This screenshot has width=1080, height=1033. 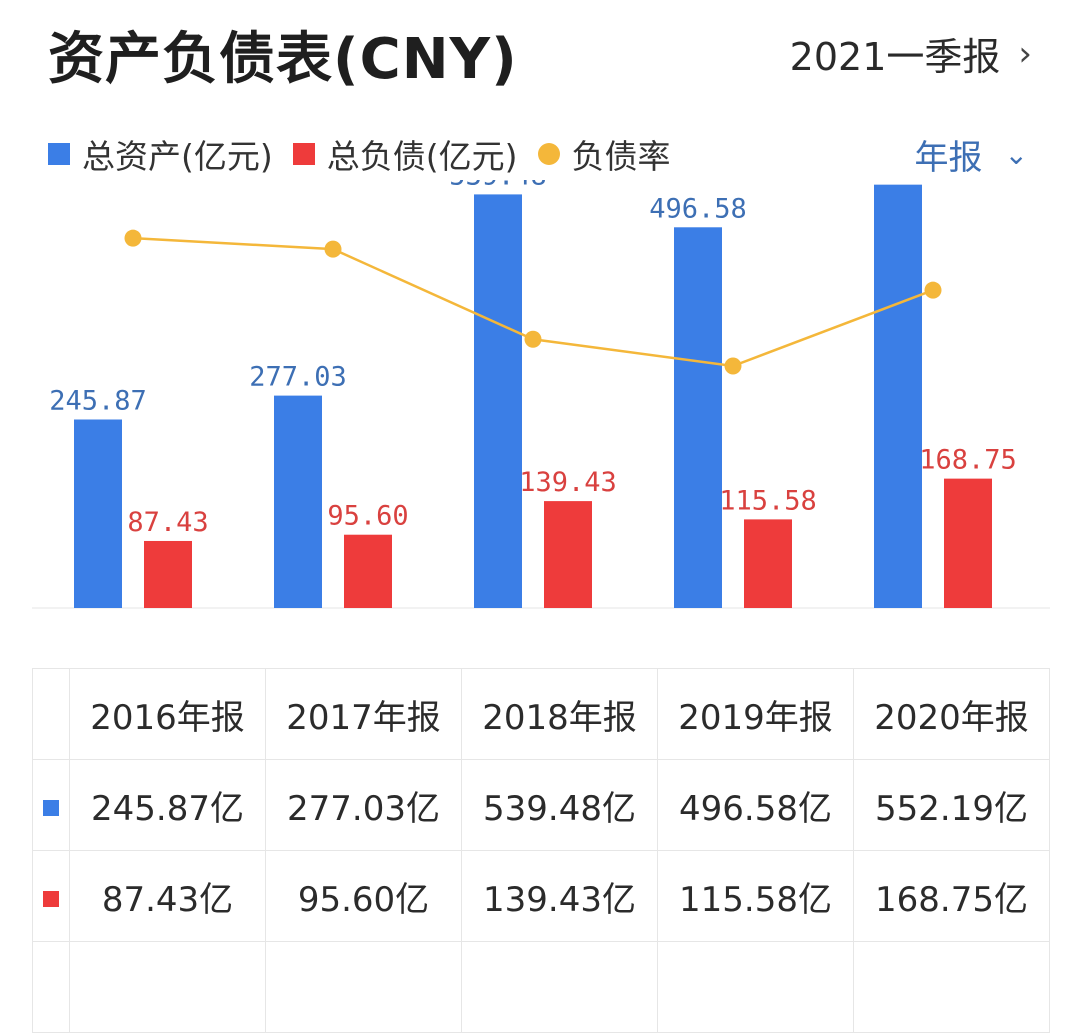 I want to click on bar-label-total-assets: 496.58, so click(x=698, y=208).